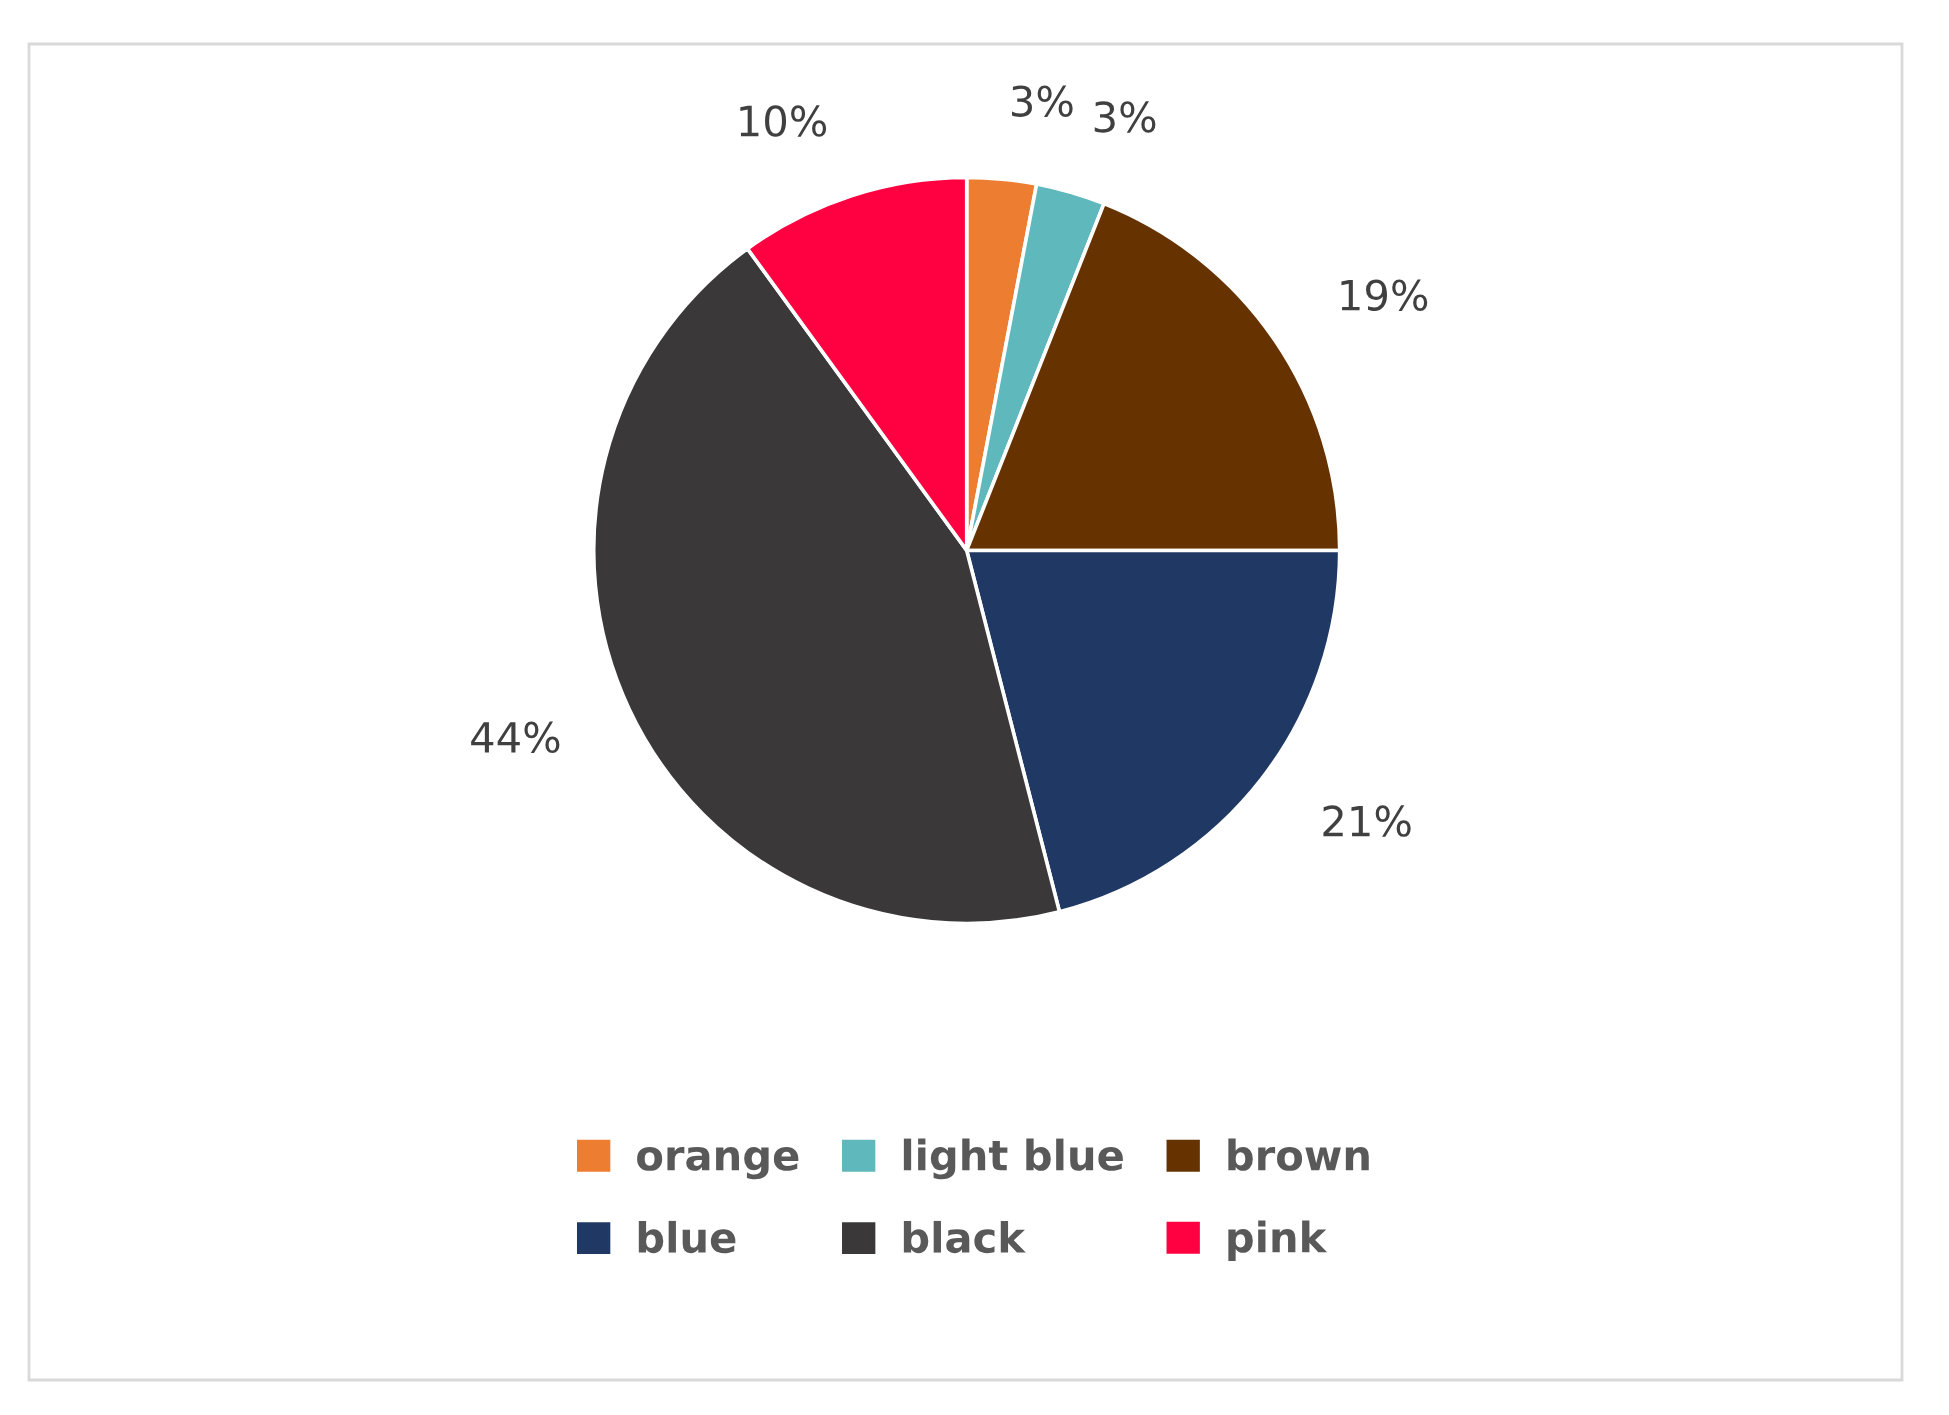  What do you see at coordinates (1367, 821) in the screenshot?
I see `data-label: 21%` at bounding box center [1367, 821].